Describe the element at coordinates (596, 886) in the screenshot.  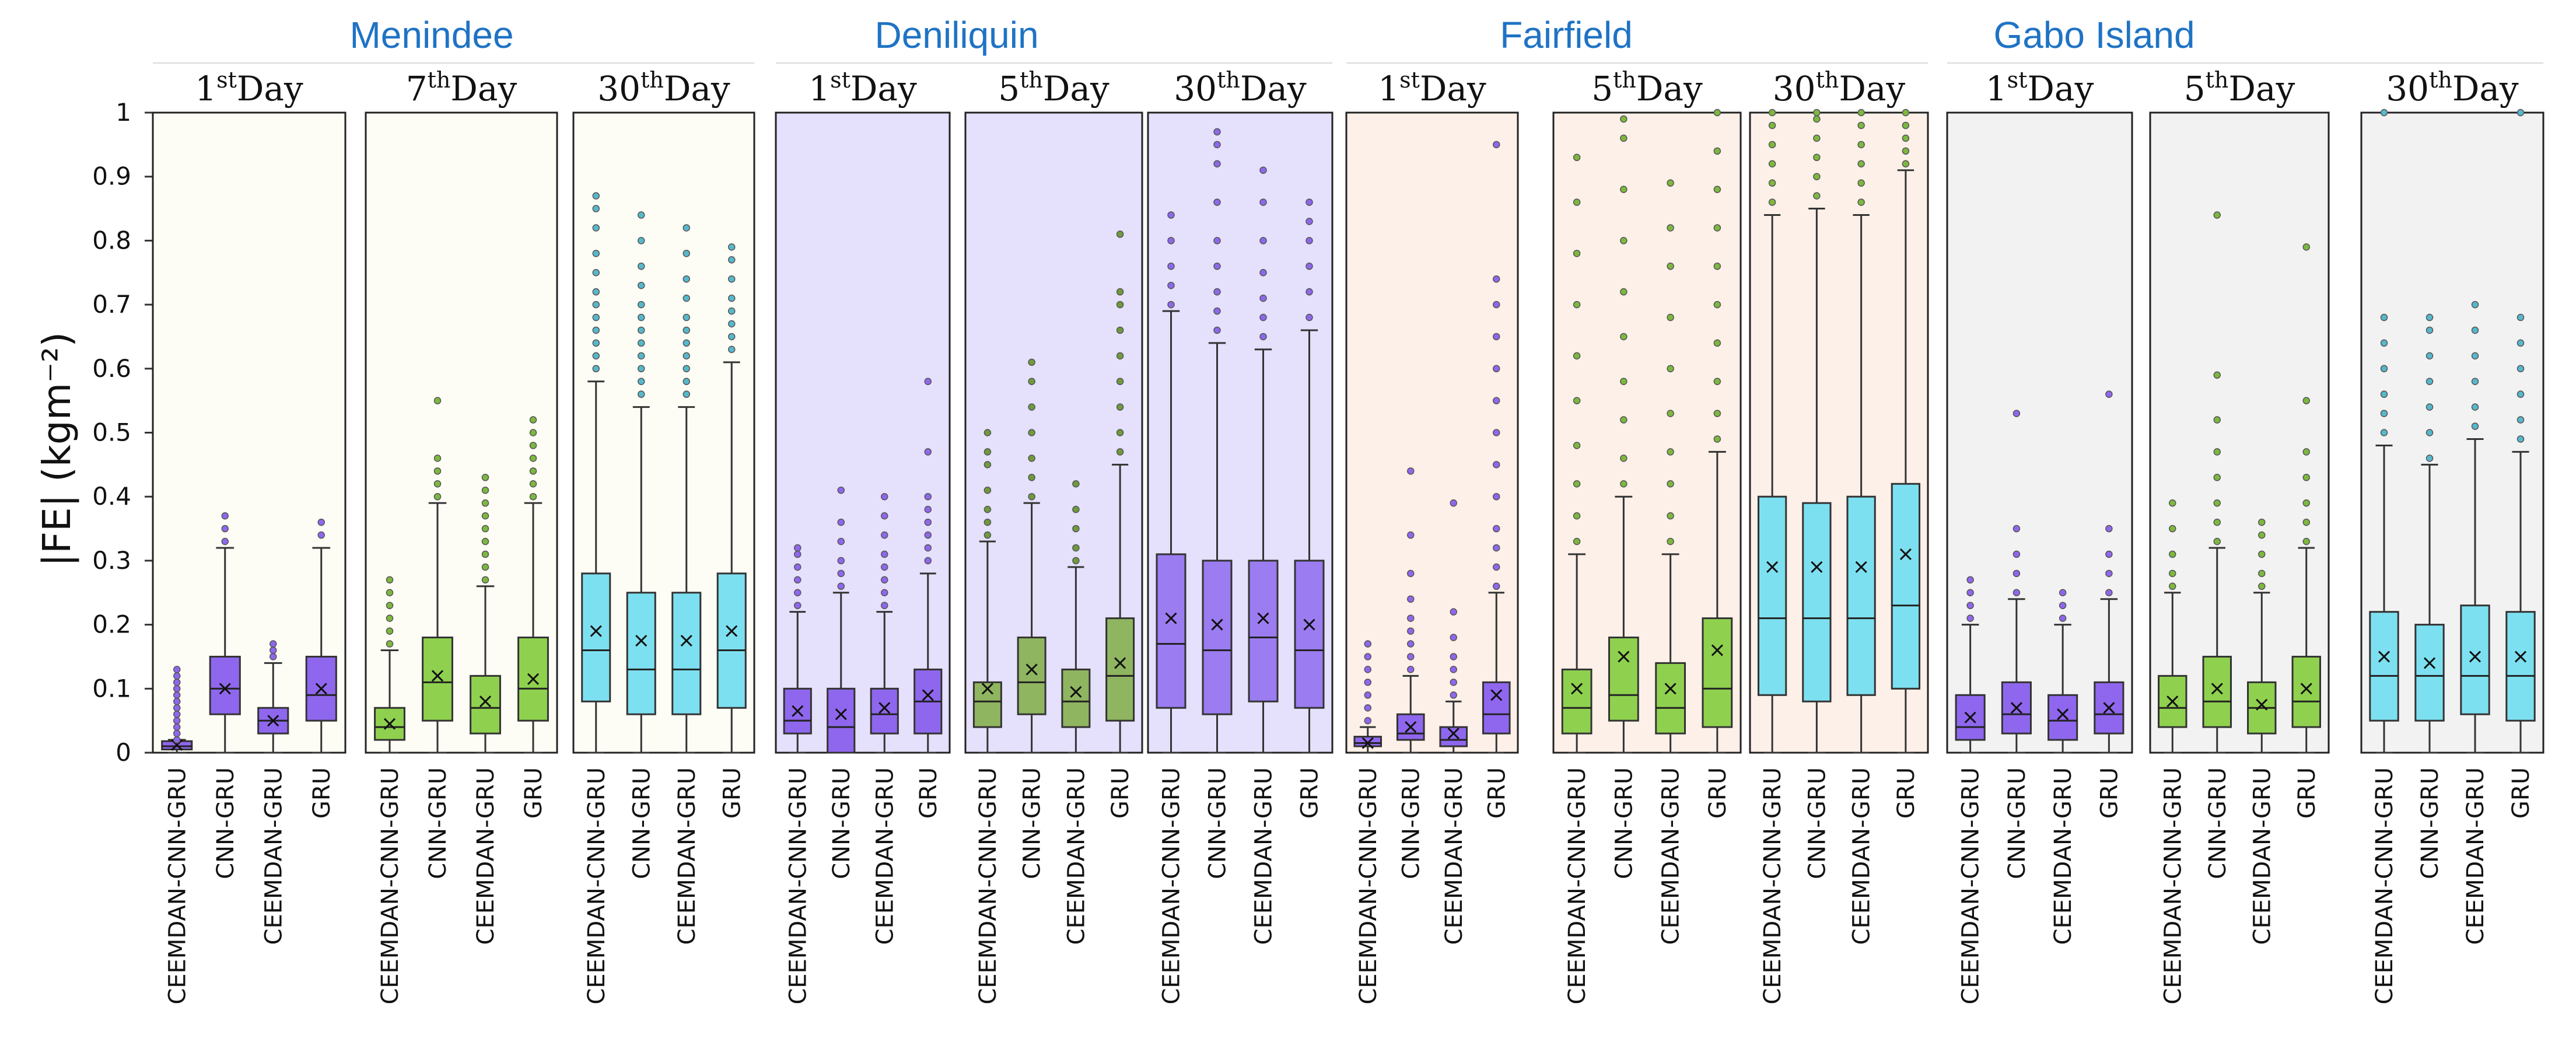
I see `panel-menindee-day-30-box-ceemdan-cnn-gru-label: CEEMDAN-CNN-GRU` at that location.